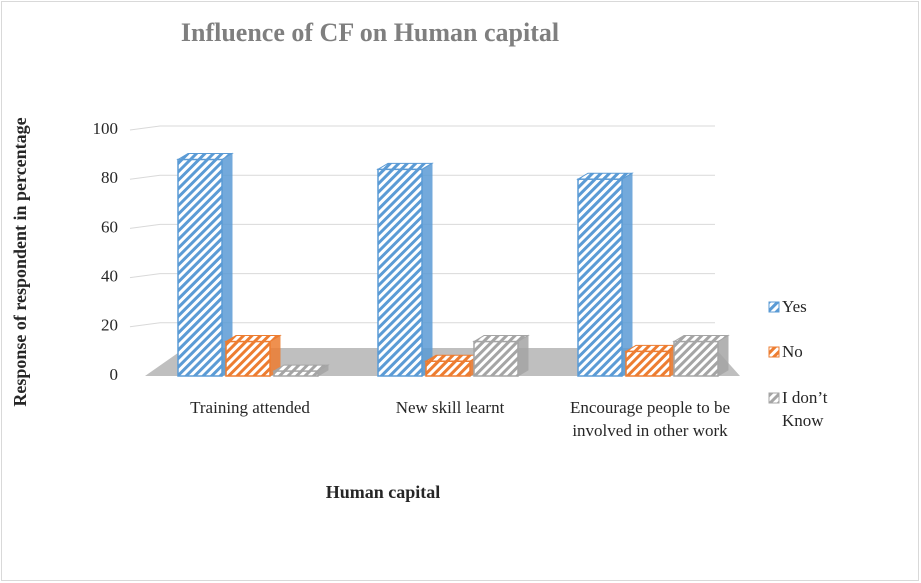  Describe the element at coordinates (794, 306) in the screenshot. I see `legend-label: Yes` at that location.